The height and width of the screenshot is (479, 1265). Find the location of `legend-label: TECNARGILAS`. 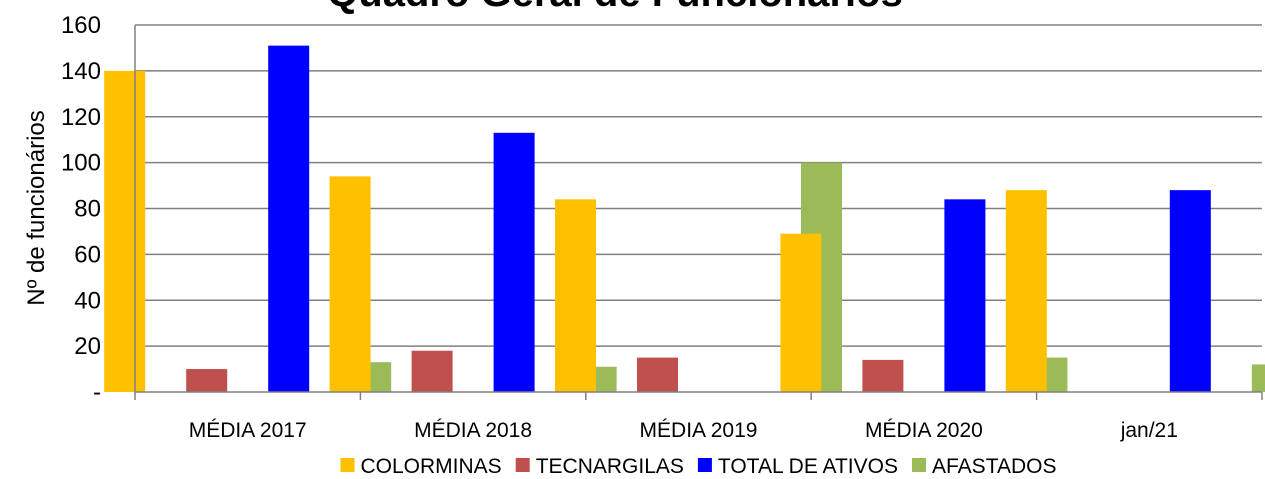

legend-label: TECNARGILAS is located at coordinates (610, 466).